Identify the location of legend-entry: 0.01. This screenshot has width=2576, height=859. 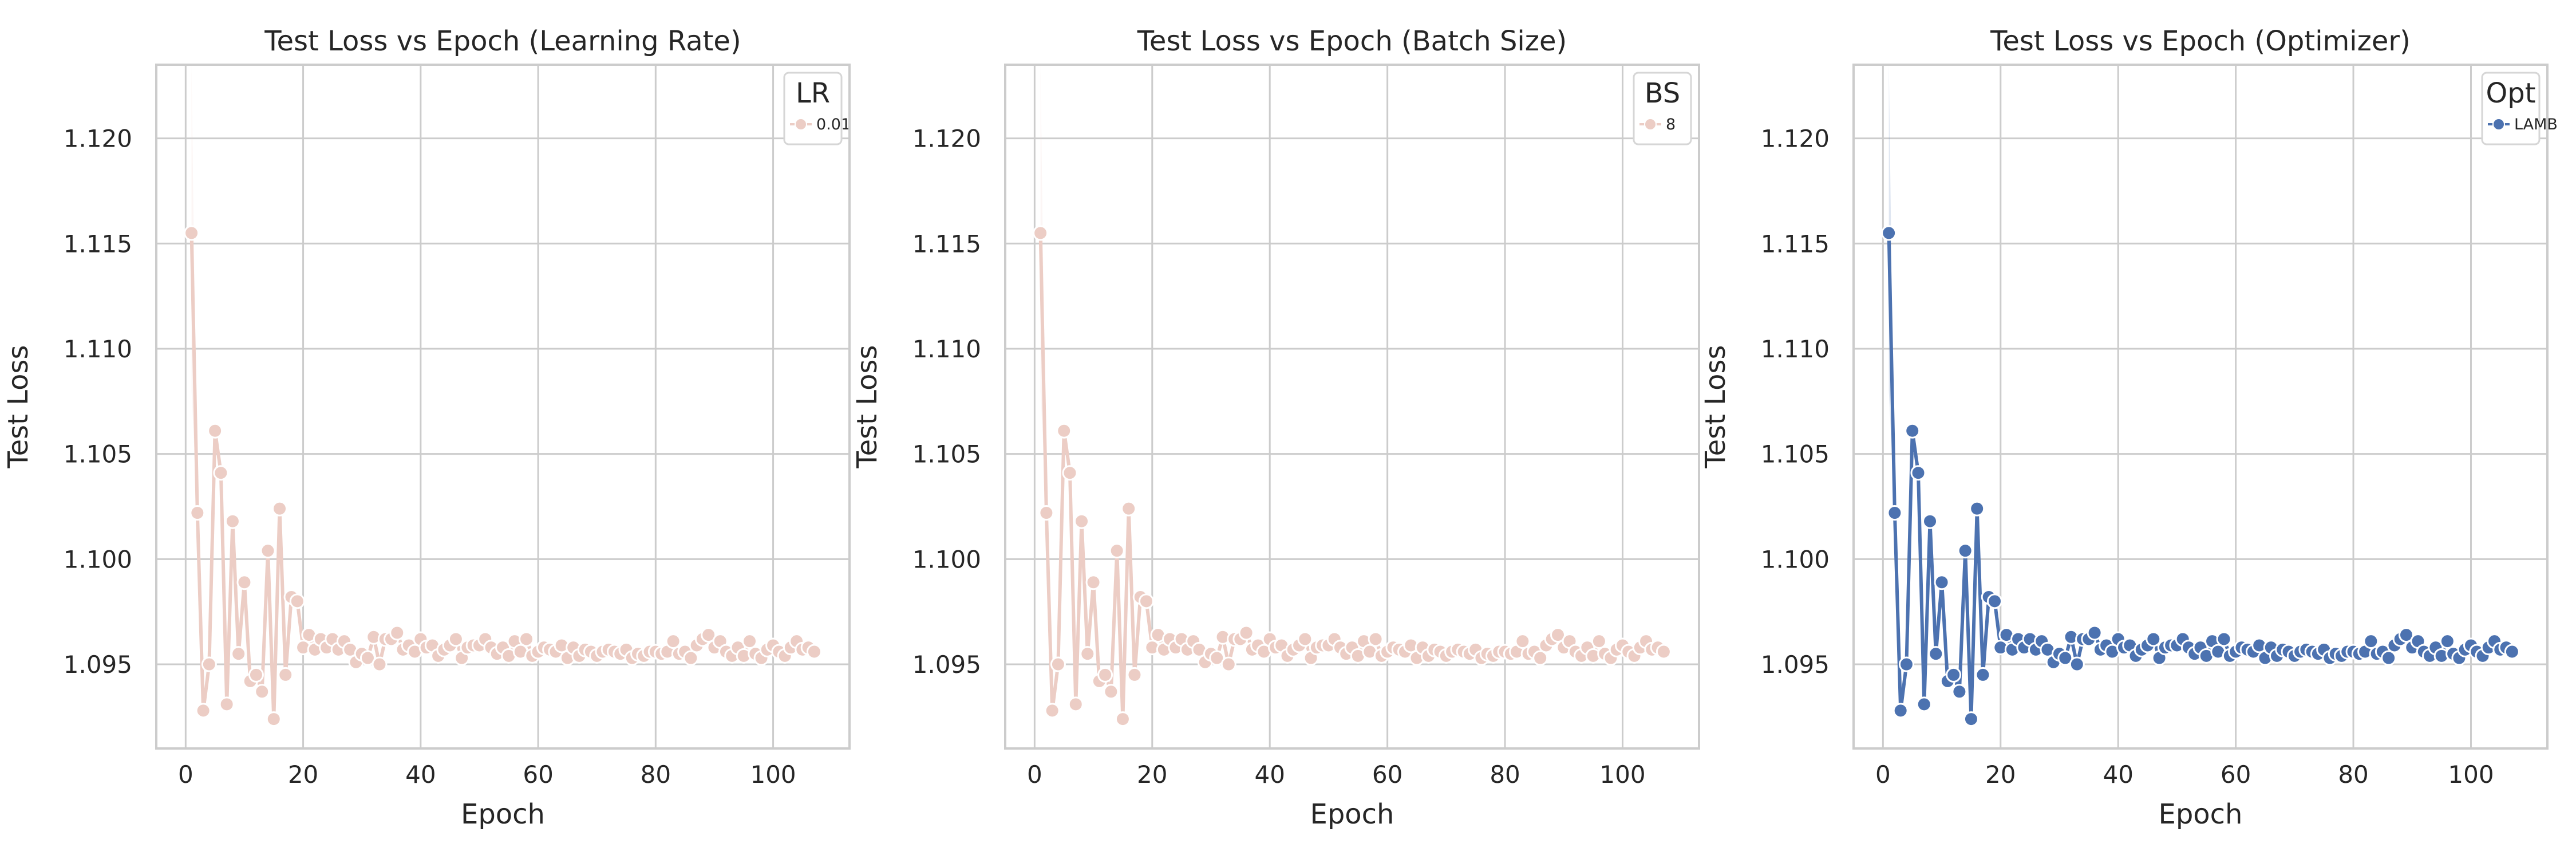
(833, 124).